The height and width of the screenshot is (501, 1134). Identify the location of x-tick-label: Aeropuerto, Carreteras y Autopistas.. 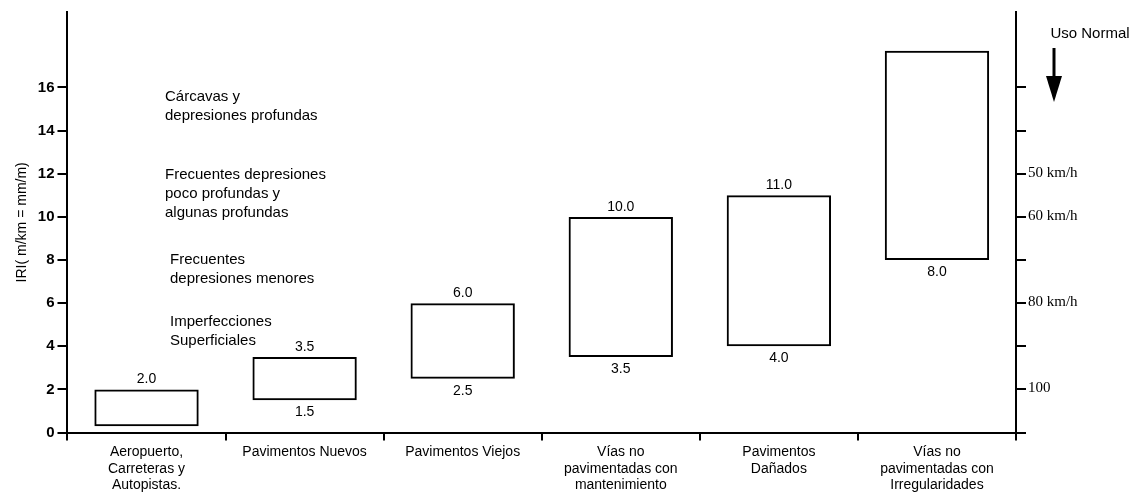
(147, 467).